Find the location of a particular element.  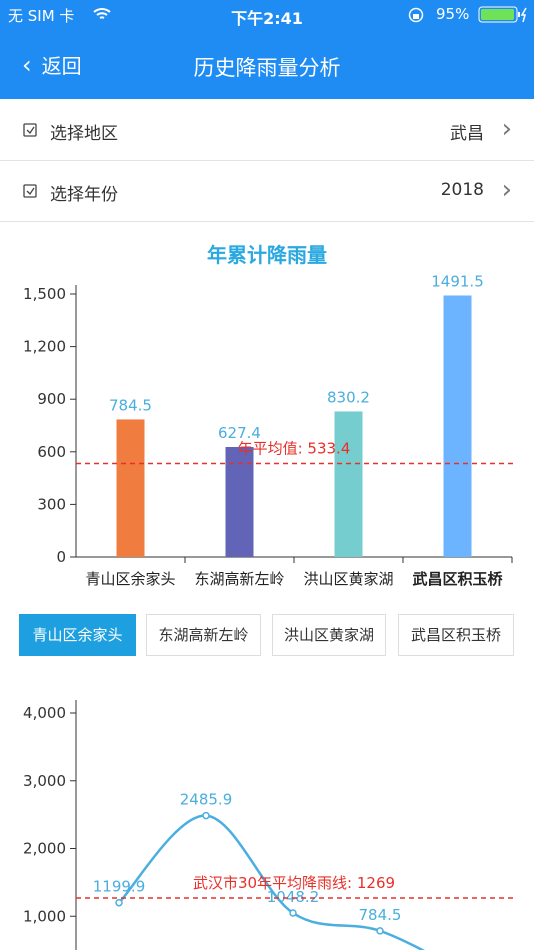

y-tick-label: 1,000 is located at coordinates (44, 916).